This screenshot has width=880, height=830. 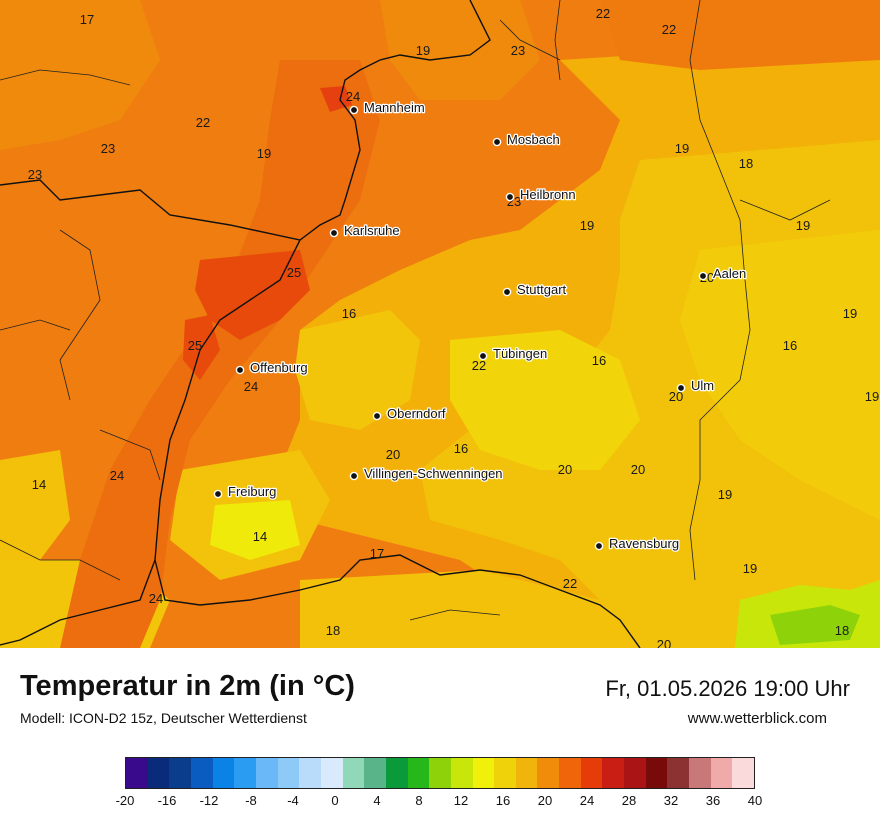 What do you see at coordinates (279, 367) in the screenshot?
I see `city-name: Offenburg` at bounding box center [279, 367].